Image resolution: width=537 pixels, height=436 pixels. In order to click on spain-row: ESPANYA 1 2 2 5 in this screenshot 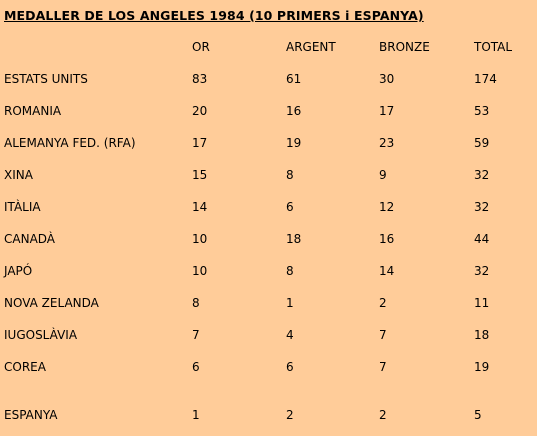, I will do `click(268, 417)`.